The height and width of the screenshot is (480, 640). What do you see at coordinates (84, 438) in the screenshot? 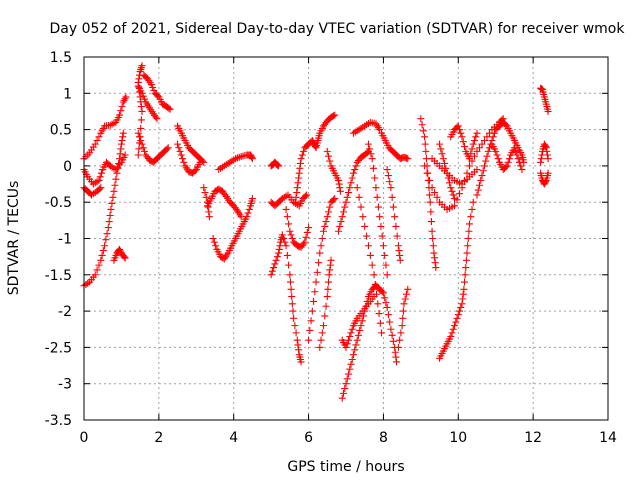
I see `x-tick-label: 0` at bounding box center [84, 438].